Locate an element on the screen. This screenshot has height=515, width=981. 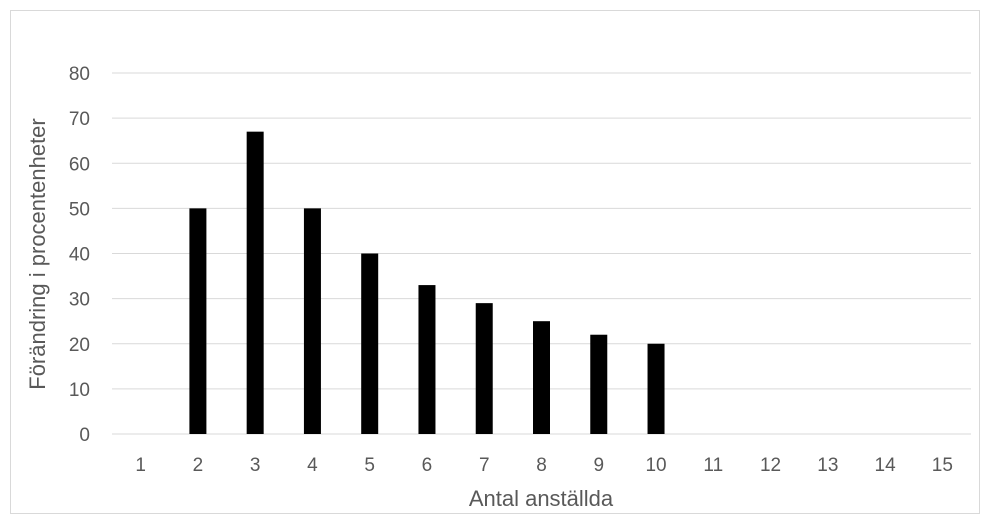
x-tick-label: 2 is located at coordinates (198, 465).